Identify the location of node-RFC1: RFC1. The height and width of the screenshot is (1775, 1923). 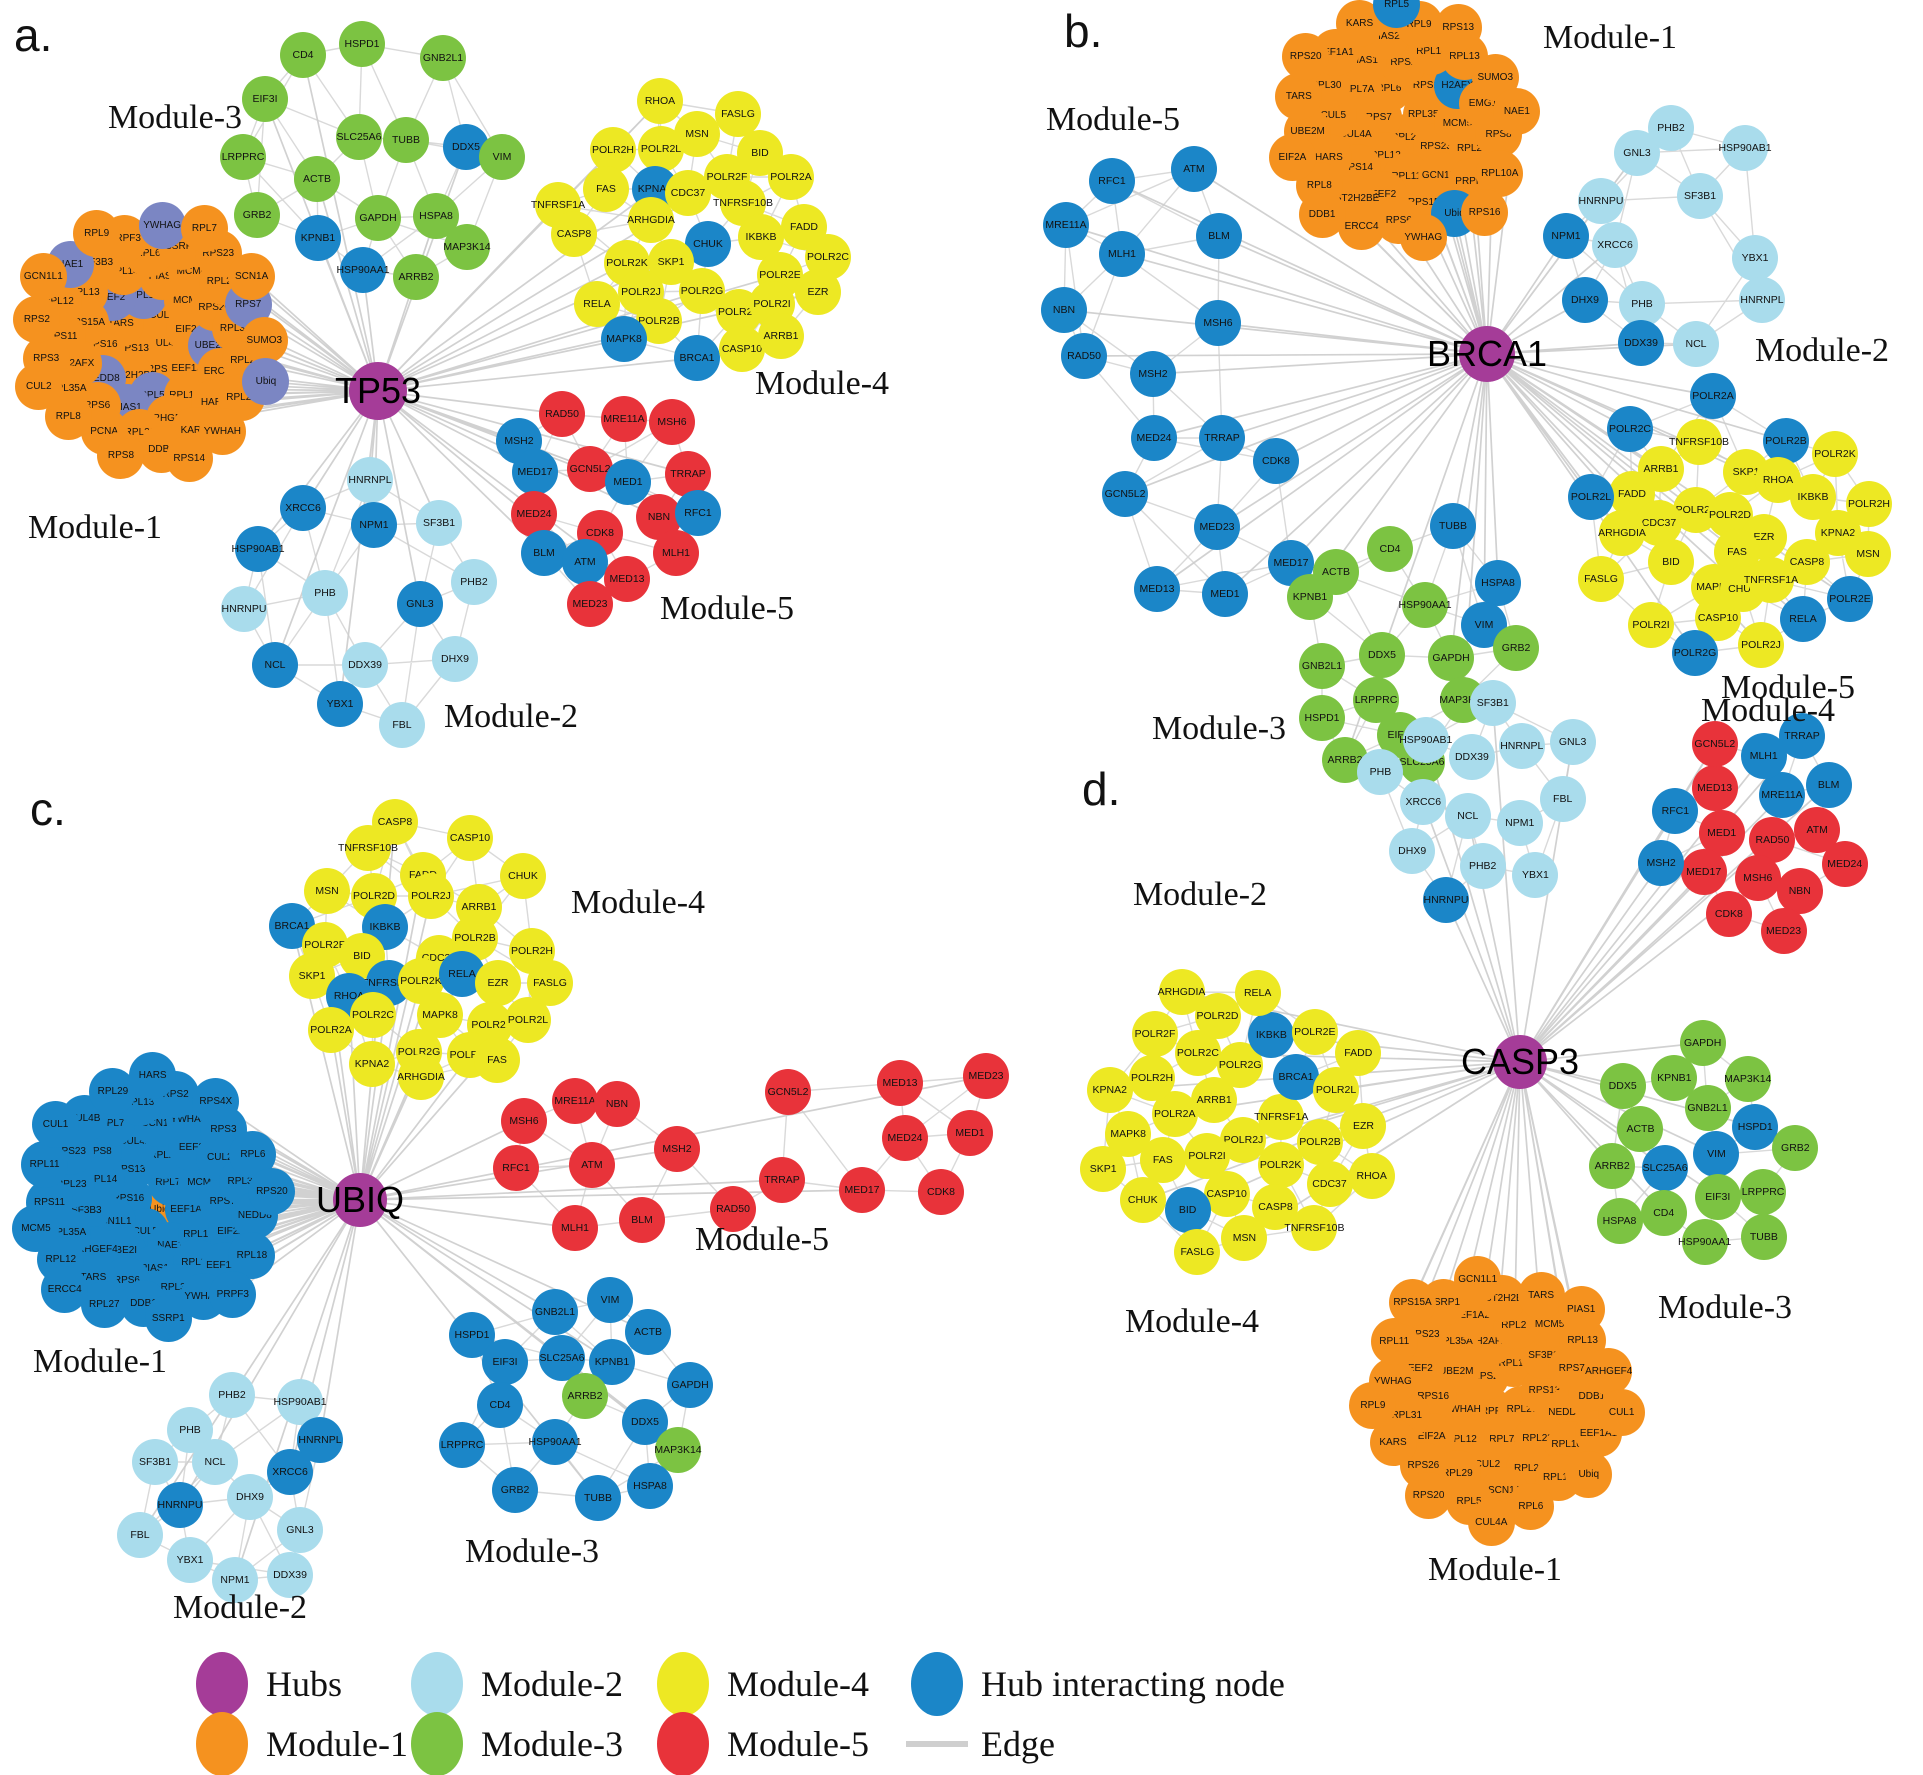
(1112, 181).